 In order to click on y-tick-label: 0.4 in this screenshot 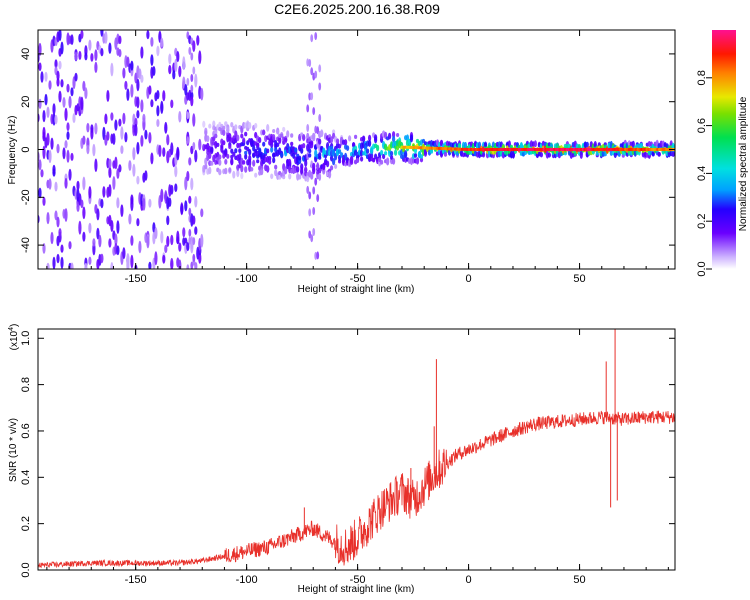, I will do `click(26, 477)`.